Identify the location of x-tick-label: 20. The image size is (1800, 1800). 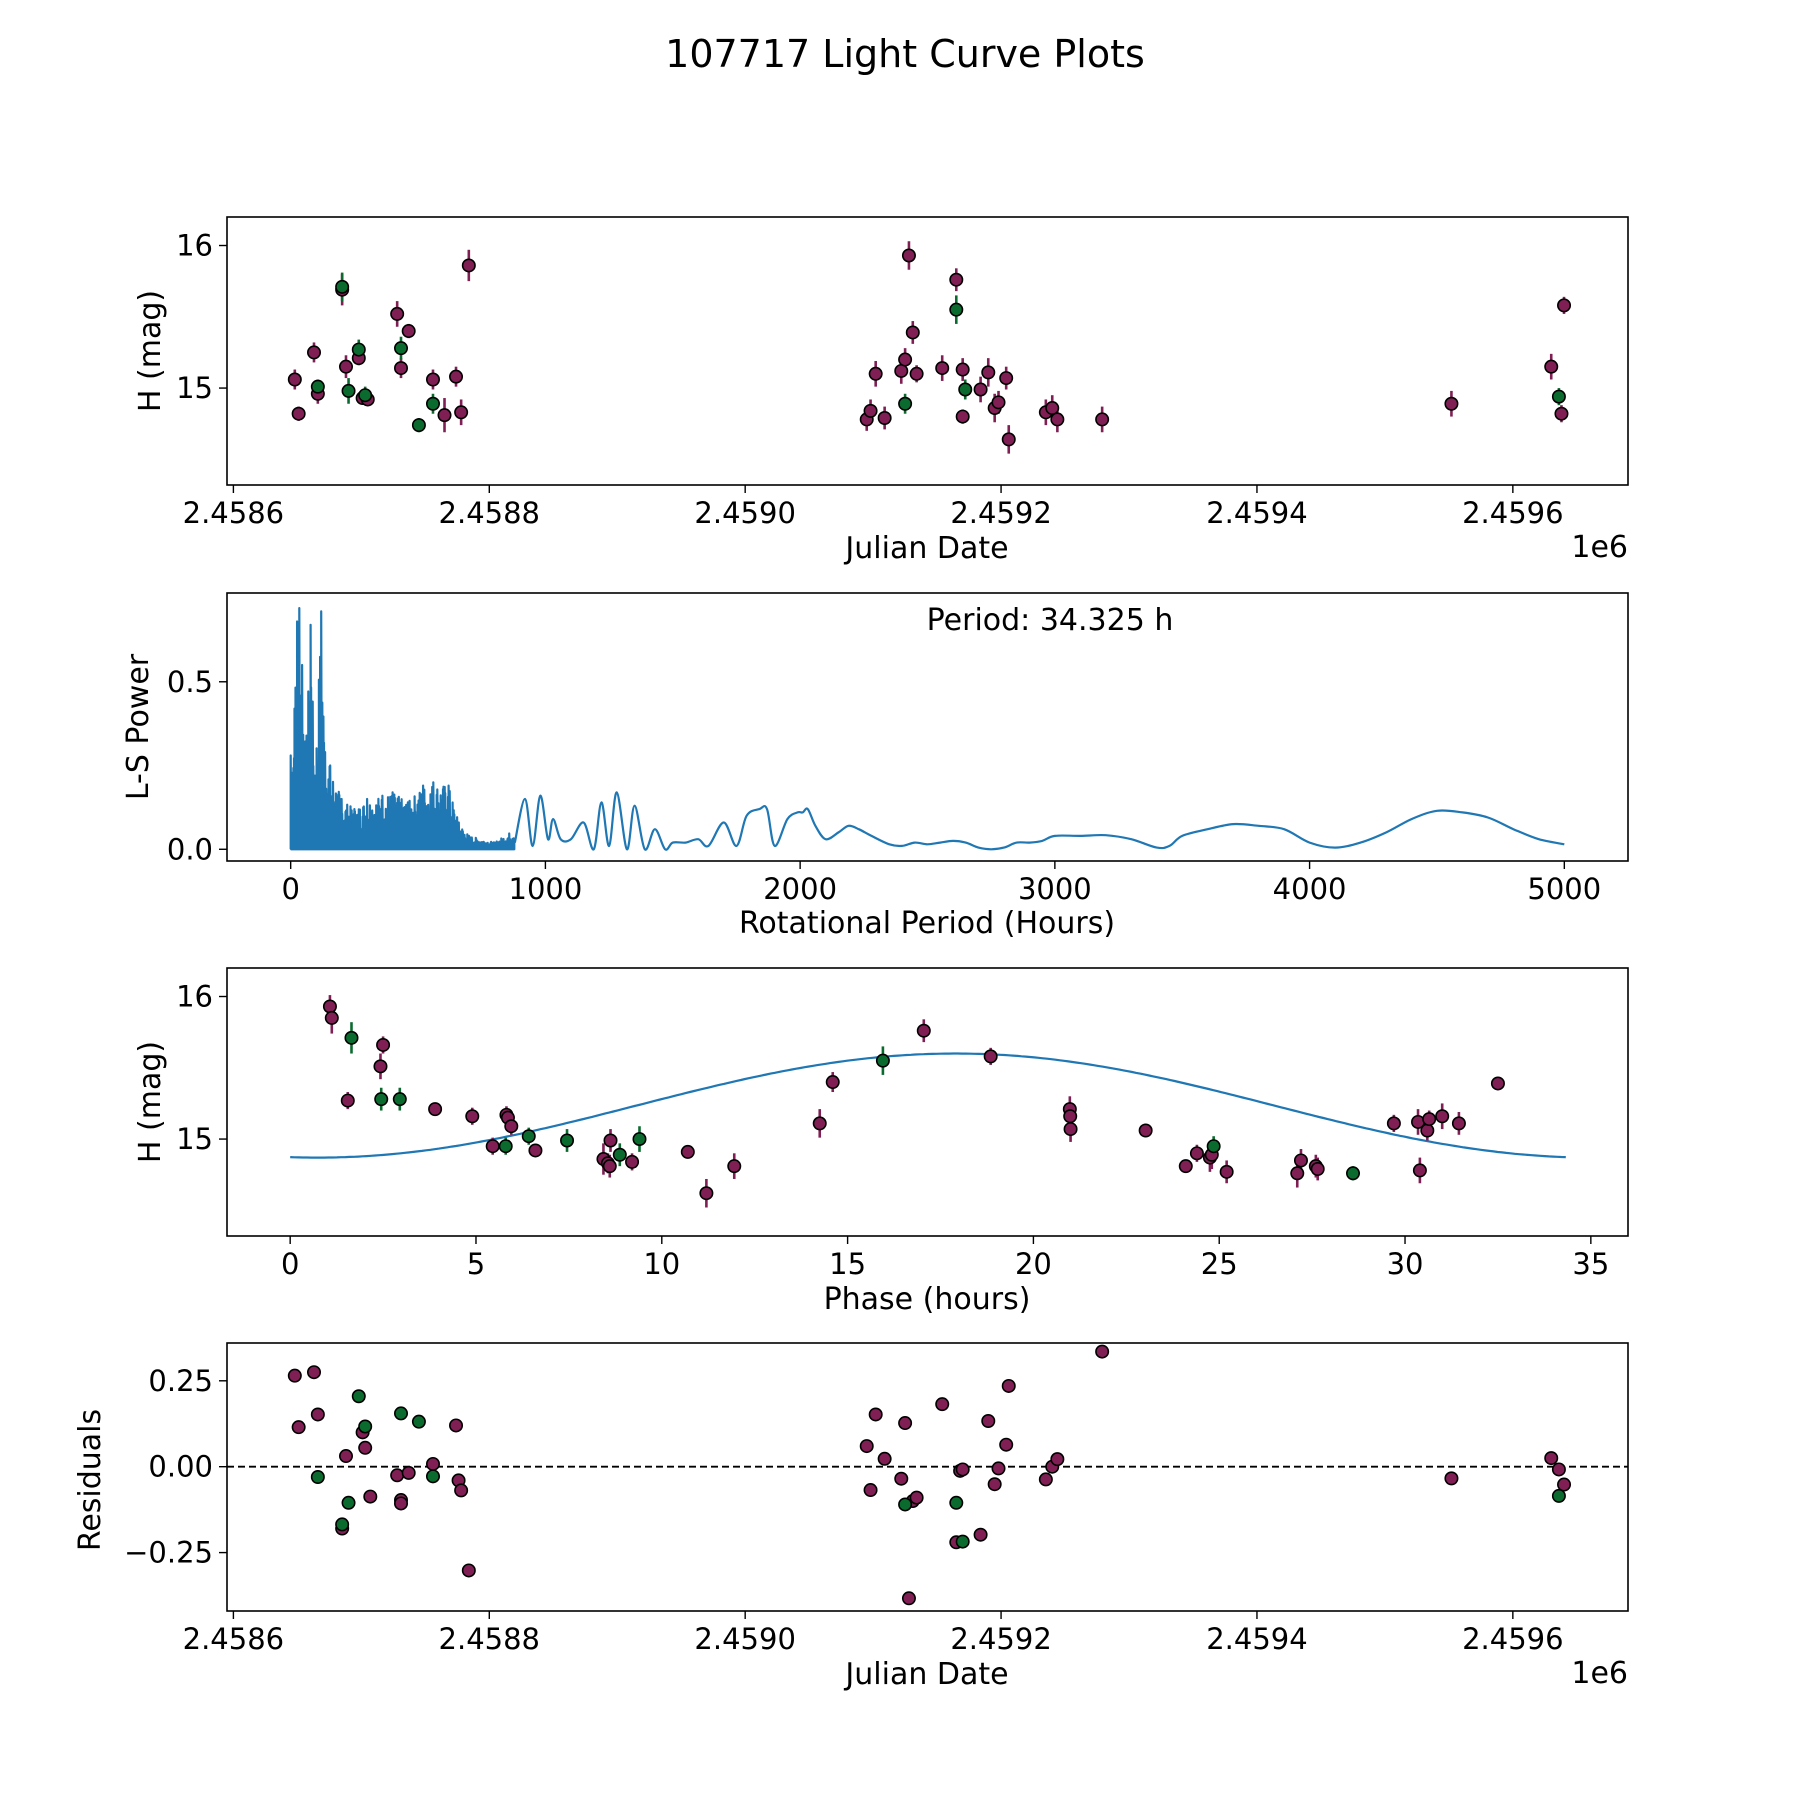
(1033, 1264).